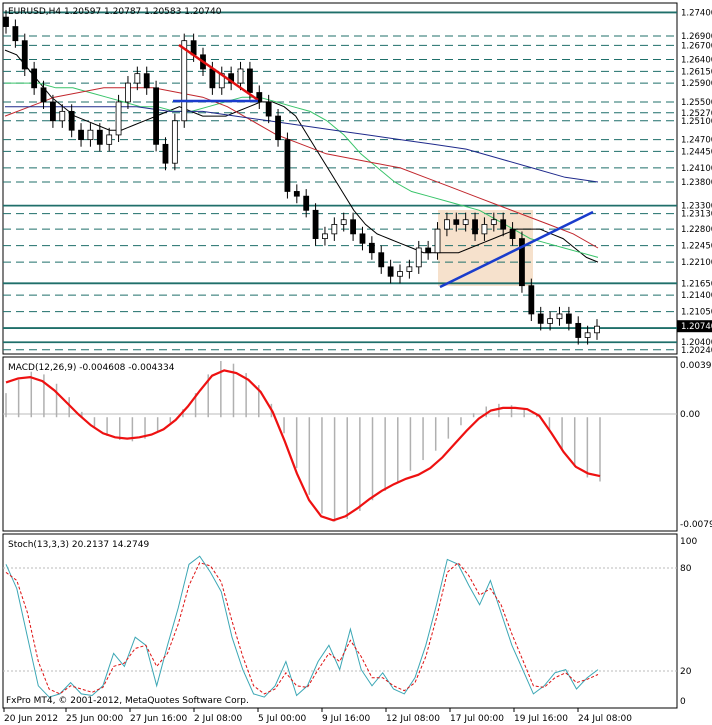 This screenshot has height=725, width=712. What do you see at coordinates (541, 719) in the screenshot?
I see `time-tick-label: 19 Jul 16:00` at bounding box center [541, 719].